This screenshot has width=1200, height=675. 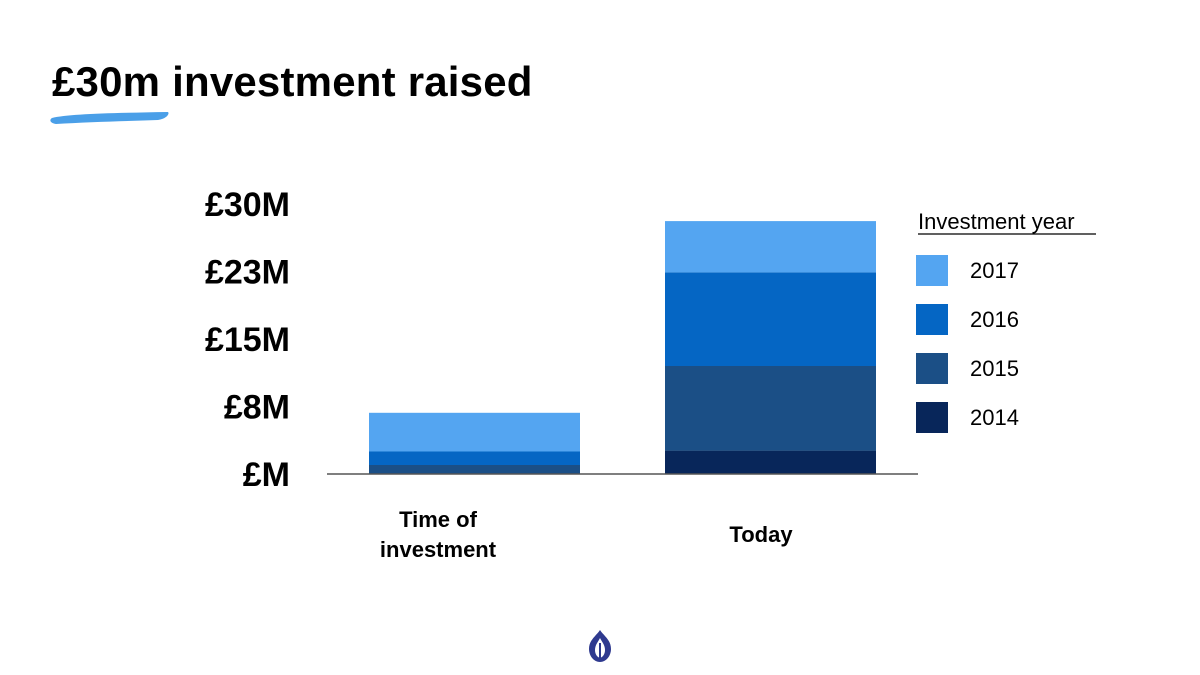 What do you see at coordinates (932, 417) in the screenshot?
I see `legend-swatch-2014` at bounding box center [932, 417].